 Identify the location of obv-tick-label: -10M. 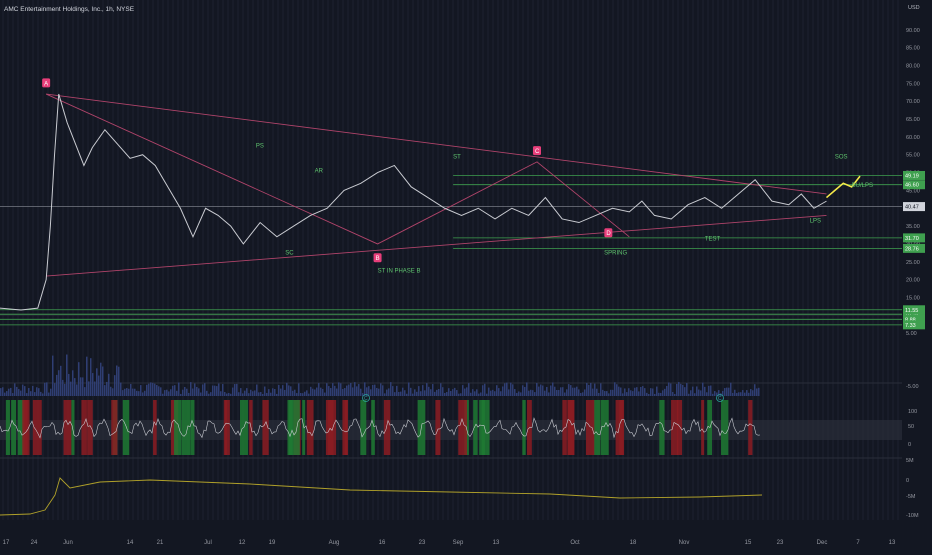
(912, 516).